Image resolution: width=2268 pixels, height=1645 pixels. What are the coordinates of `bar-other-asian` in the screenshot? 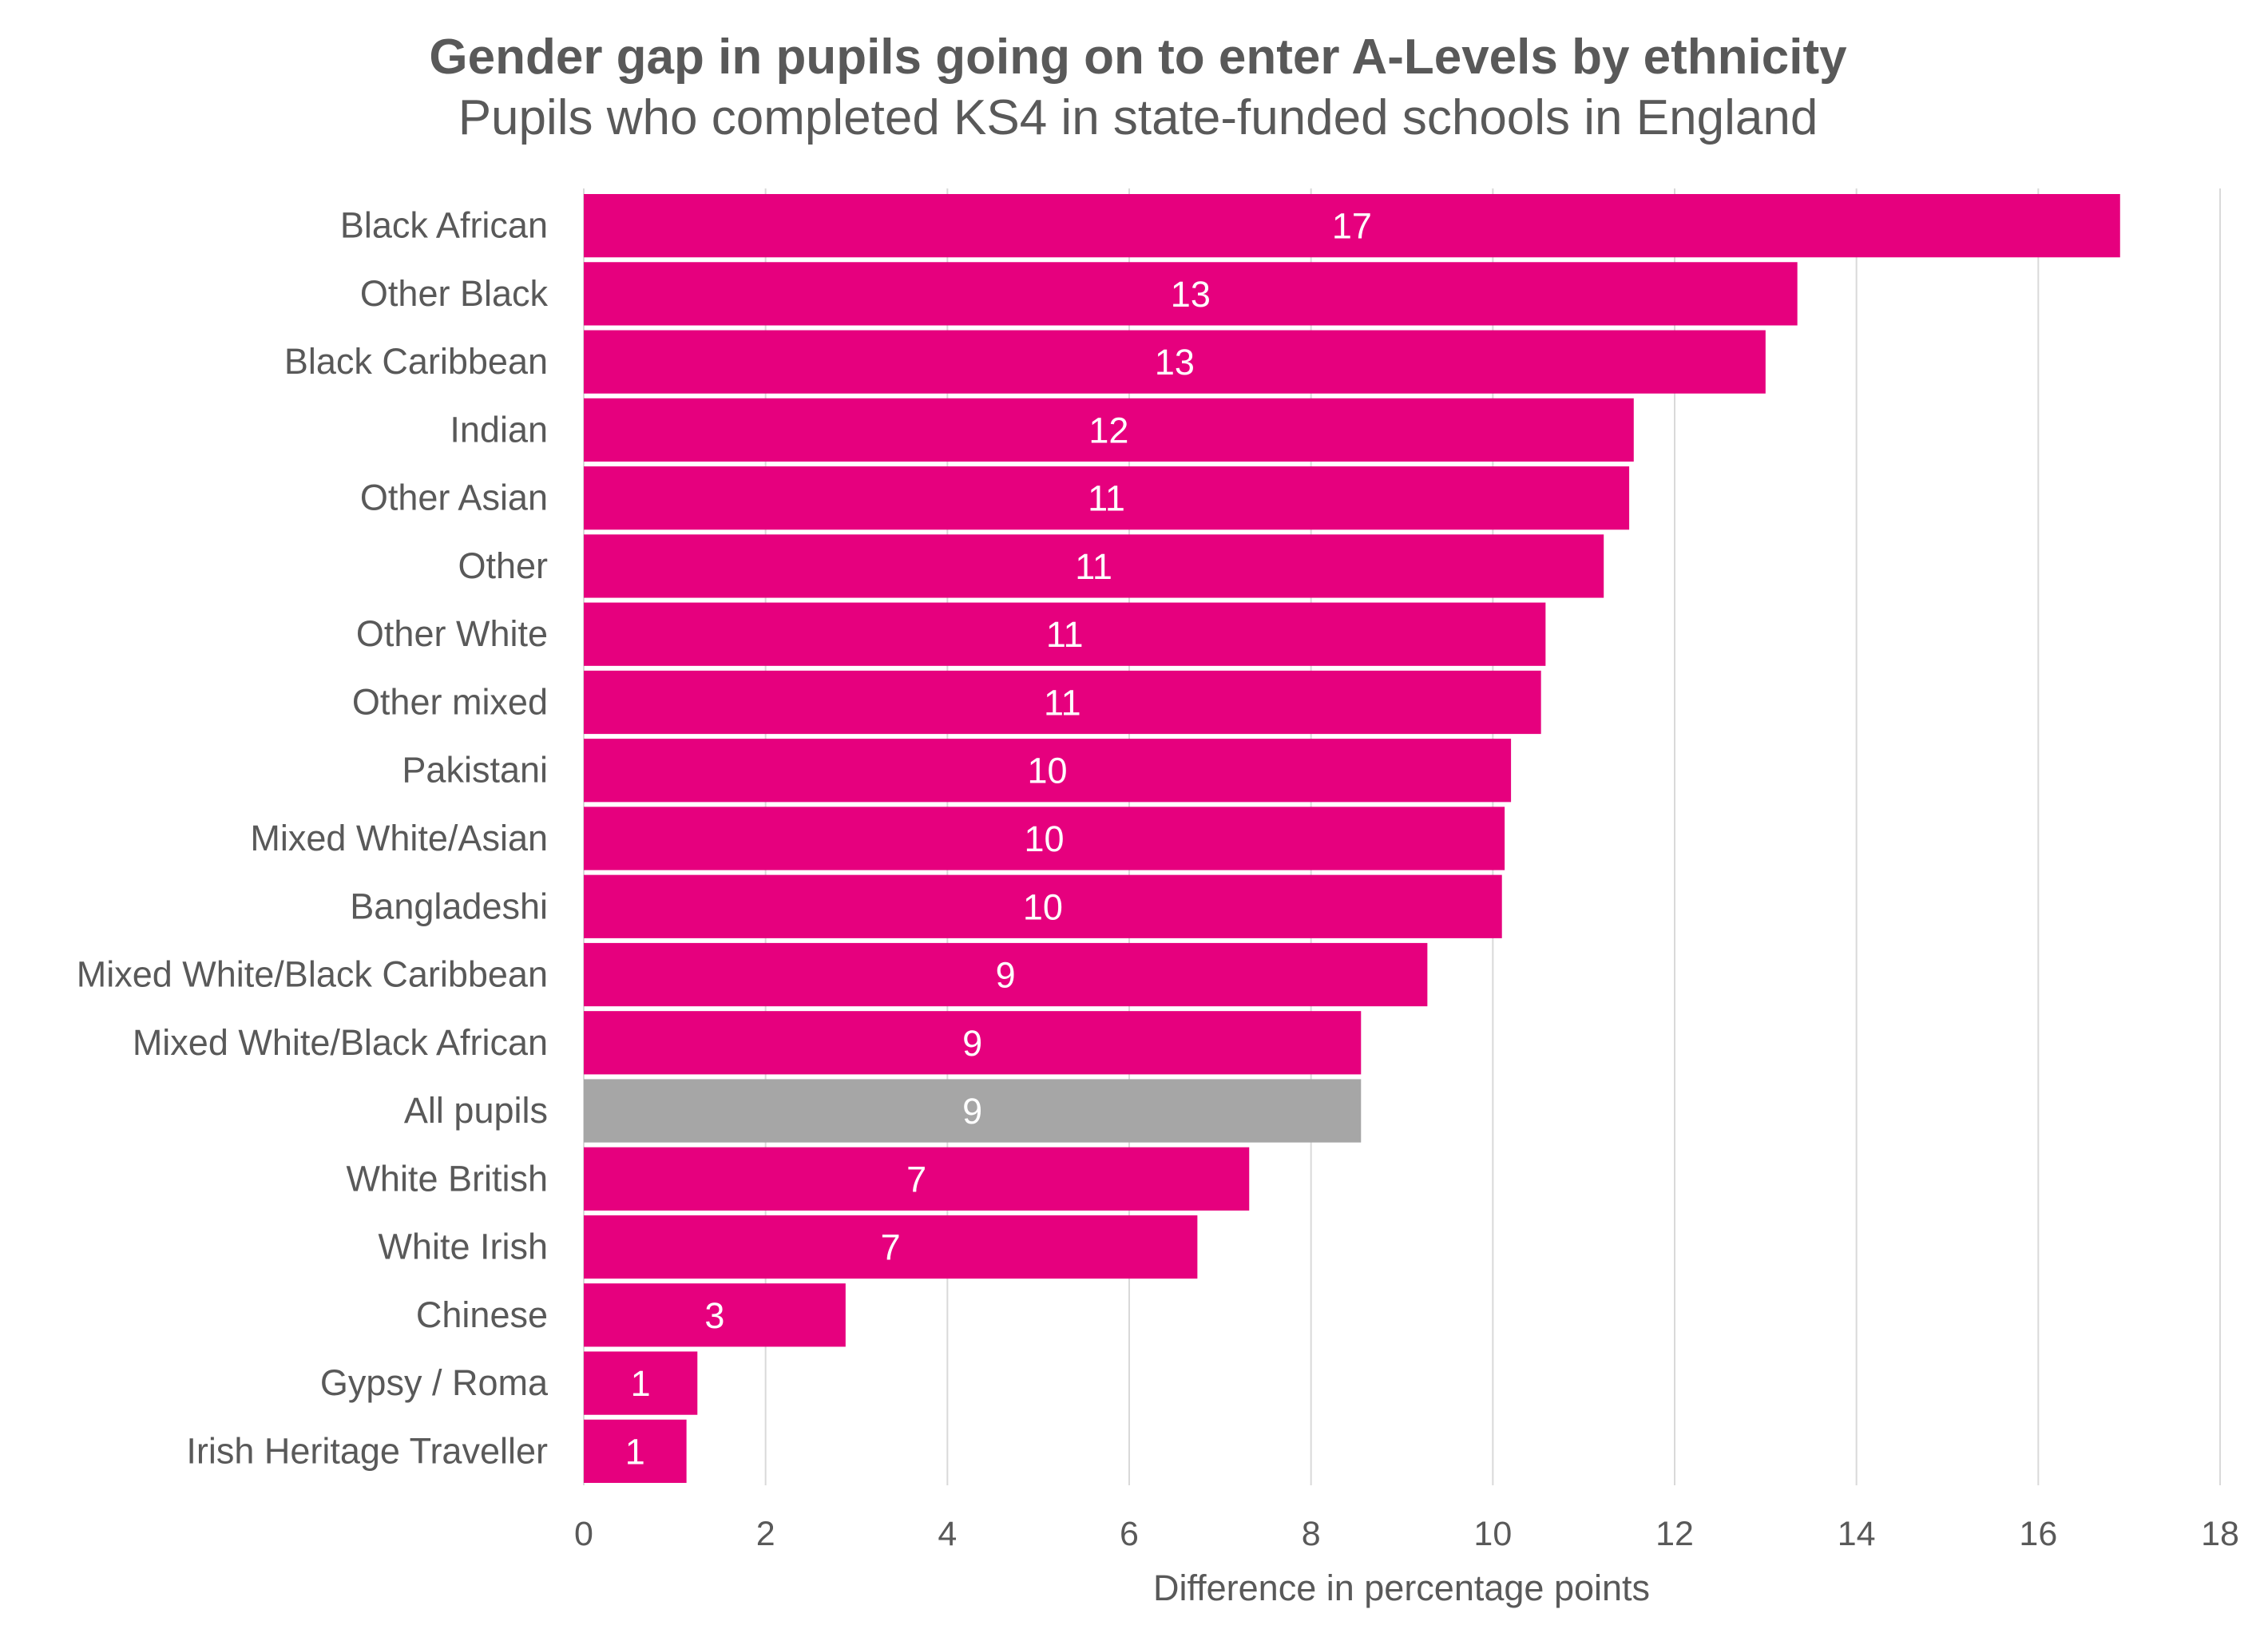 It's located at (1107, 498).